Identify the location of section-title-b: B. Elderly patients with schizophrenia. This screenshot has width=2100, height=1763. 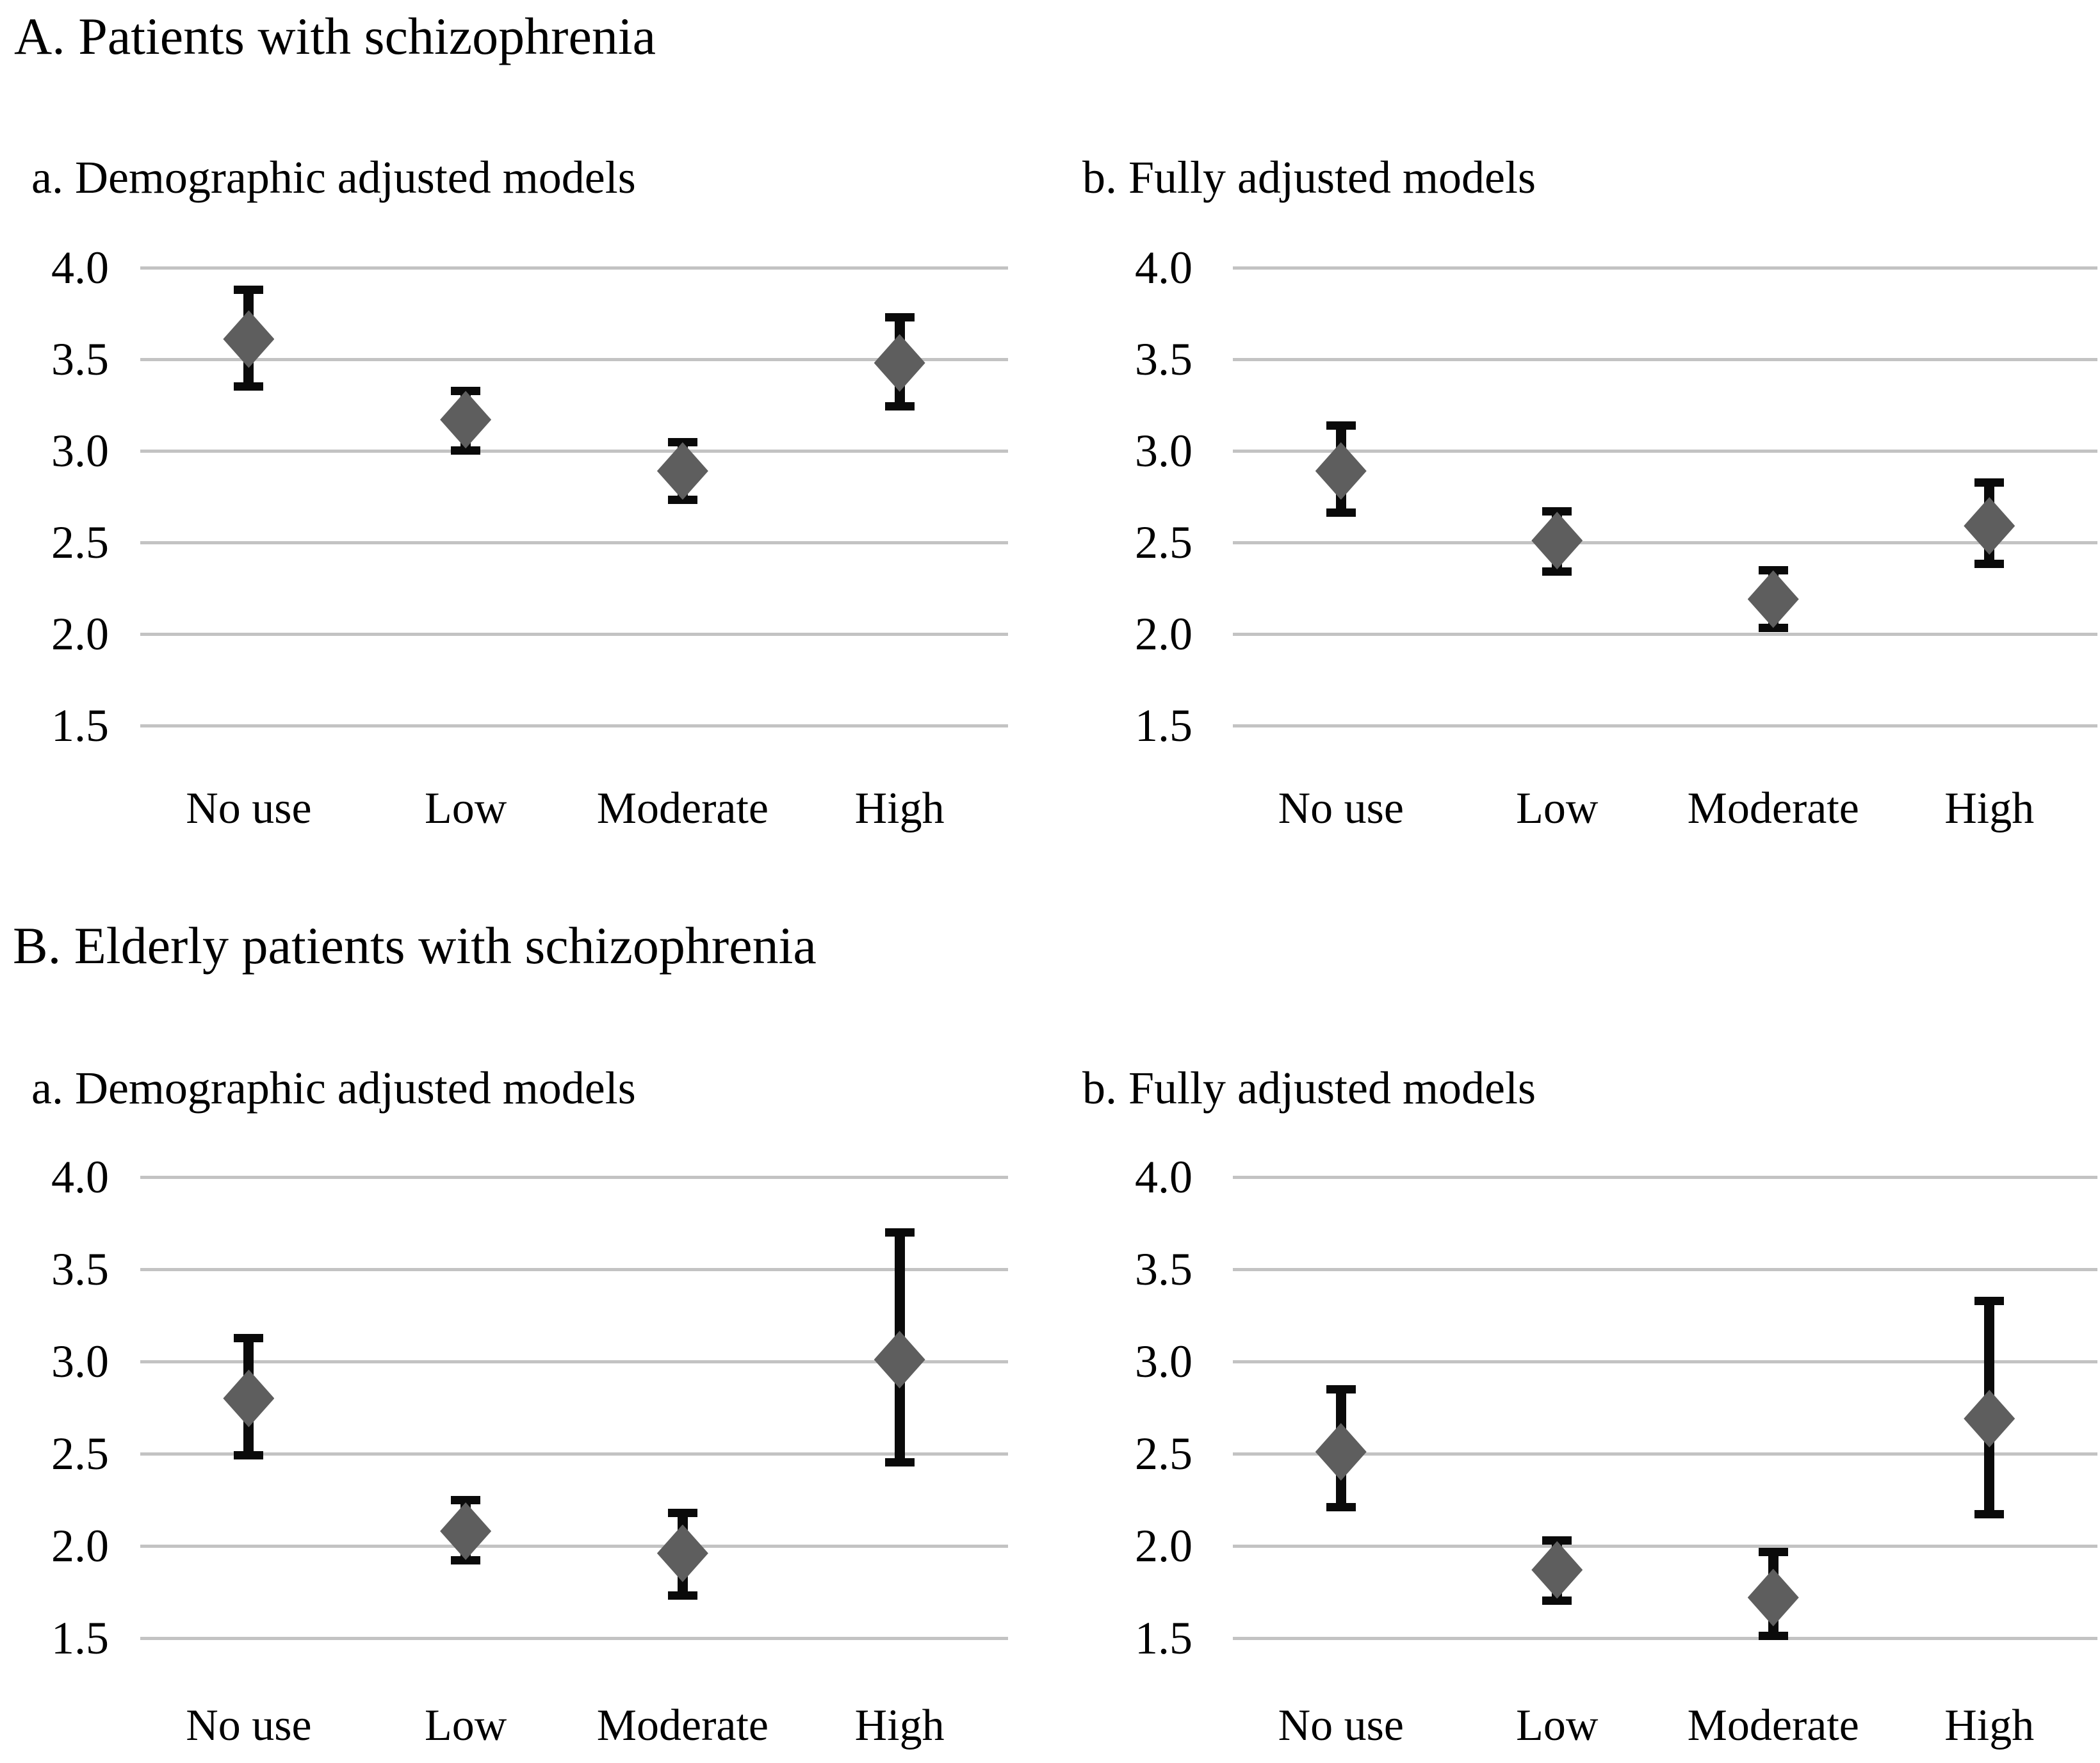
(415, 945).